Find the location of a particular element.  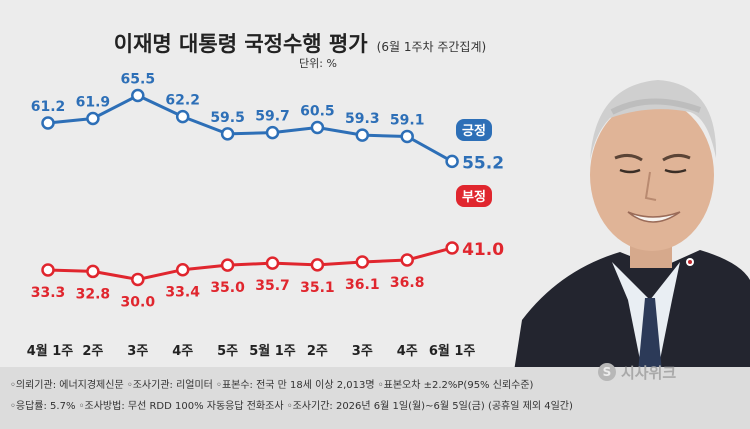

series-0-data-label-6: 60.5 is located at coordinates (317, 111).